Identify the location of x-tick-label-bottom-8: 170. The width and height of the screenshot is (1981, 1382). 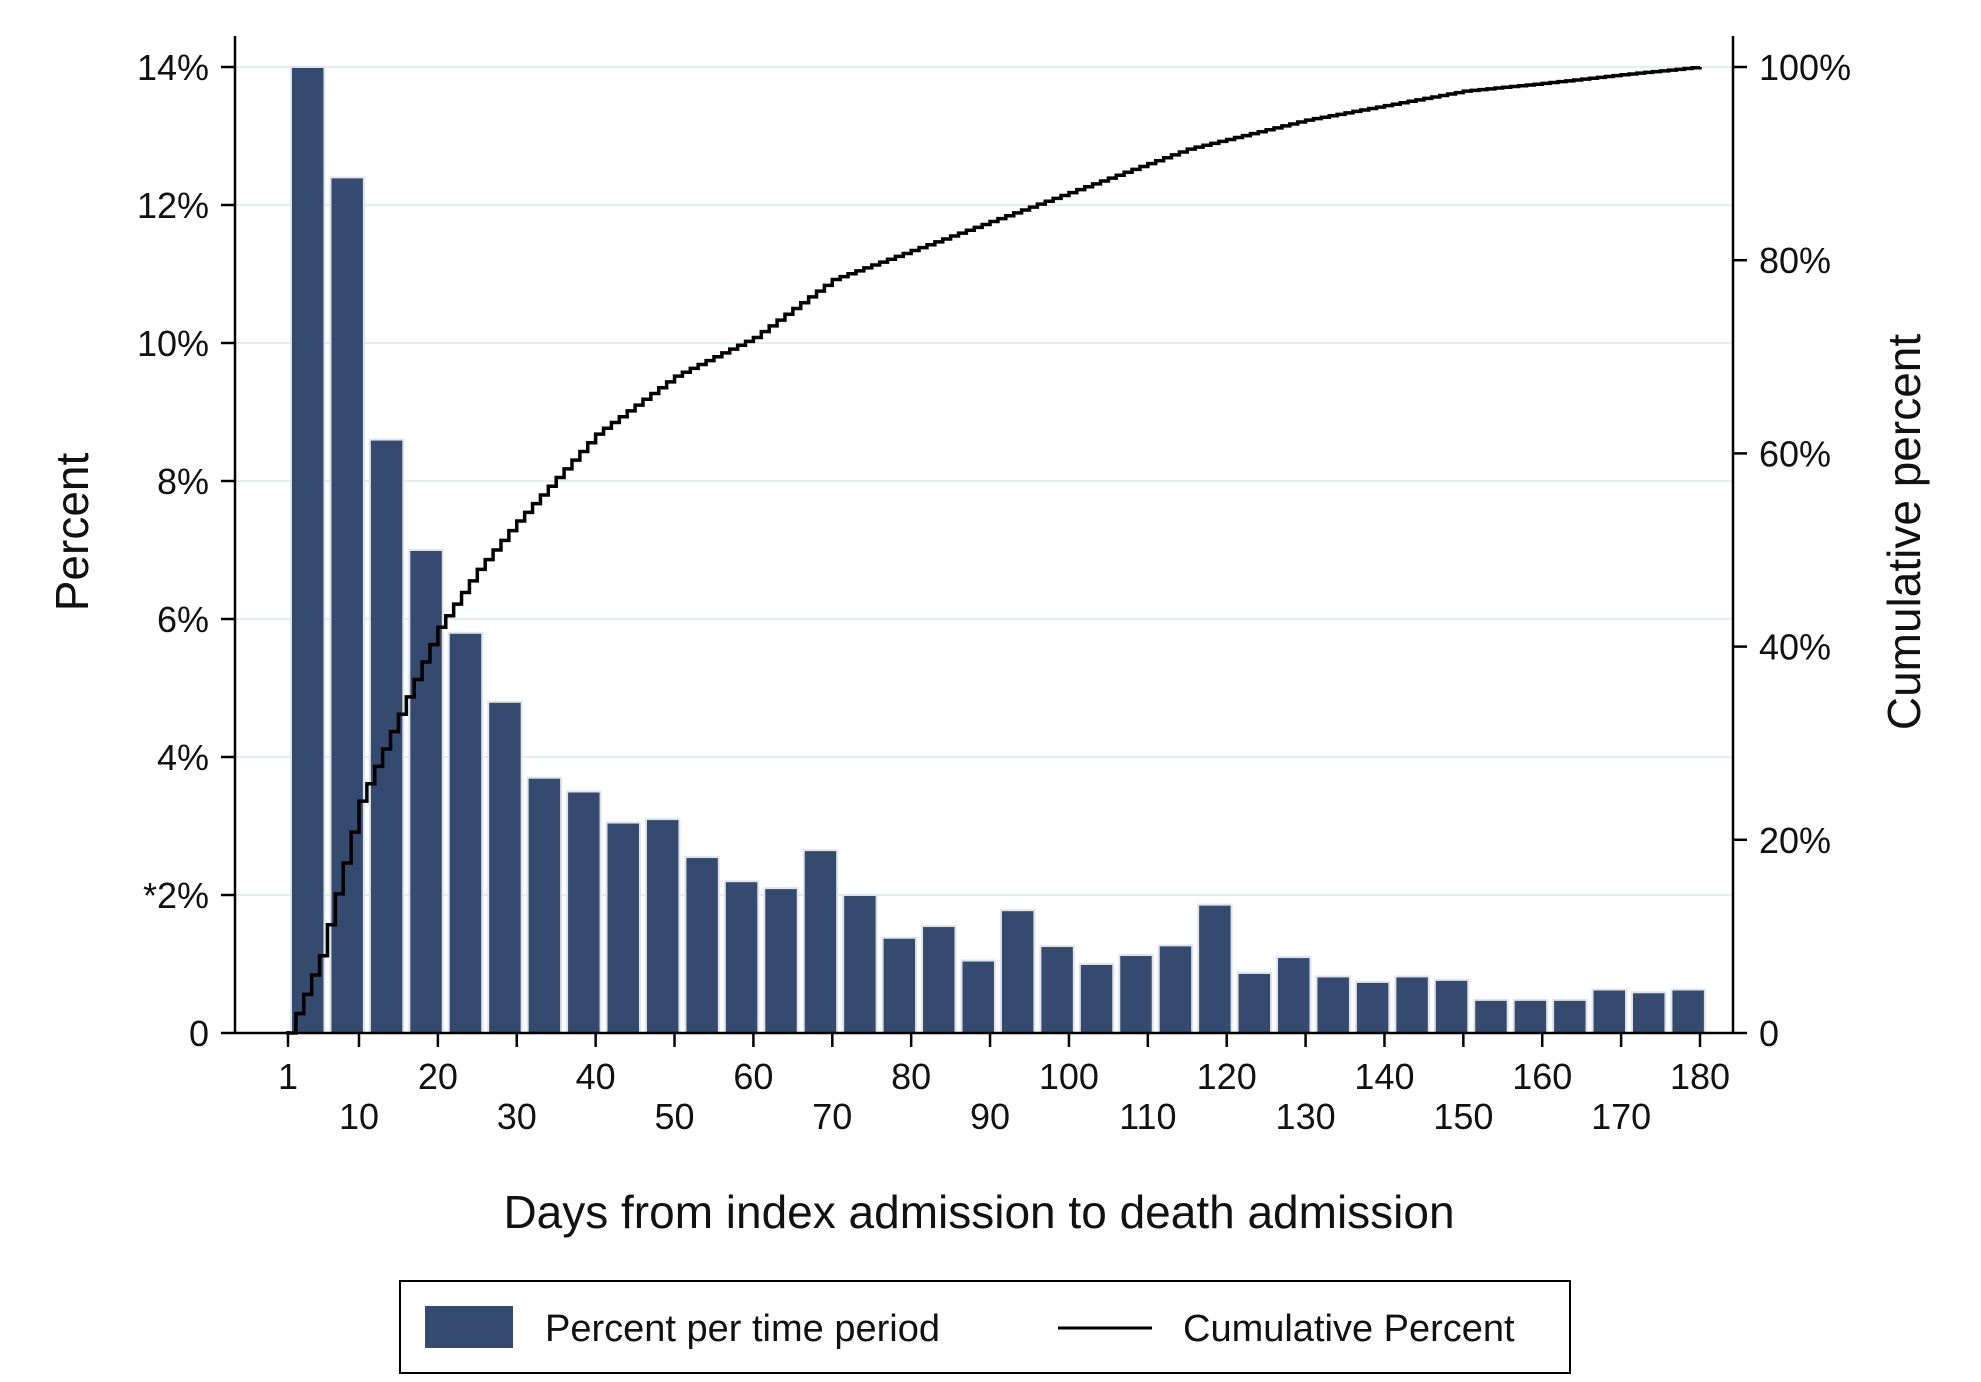
(1621, 1116).